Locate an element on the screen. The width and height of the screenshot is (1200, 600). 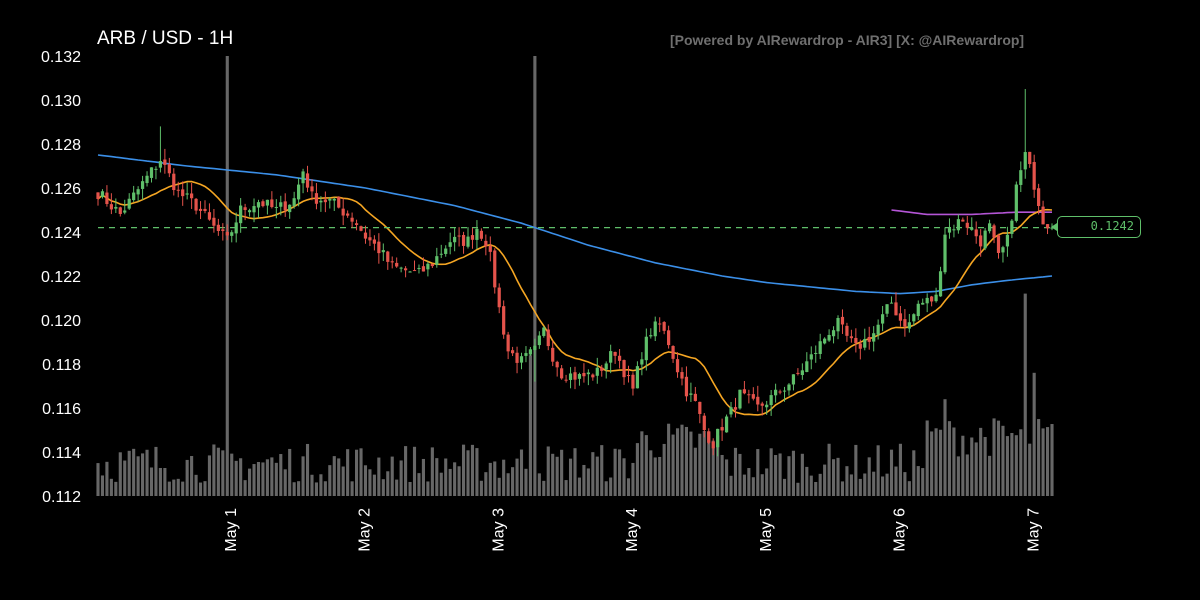
y-tick-label: 0.118 is located at coordinates (61, 365).